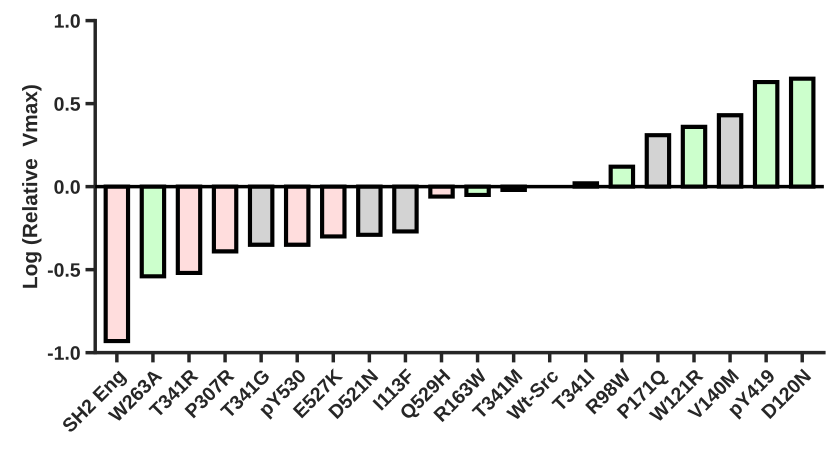 The height and width of the screenshot is (458, 828). What do you see at coordinates (67, 104) in the screenshot?
I see `y-tick-label: 0.5` at bounding box center [67, 104].